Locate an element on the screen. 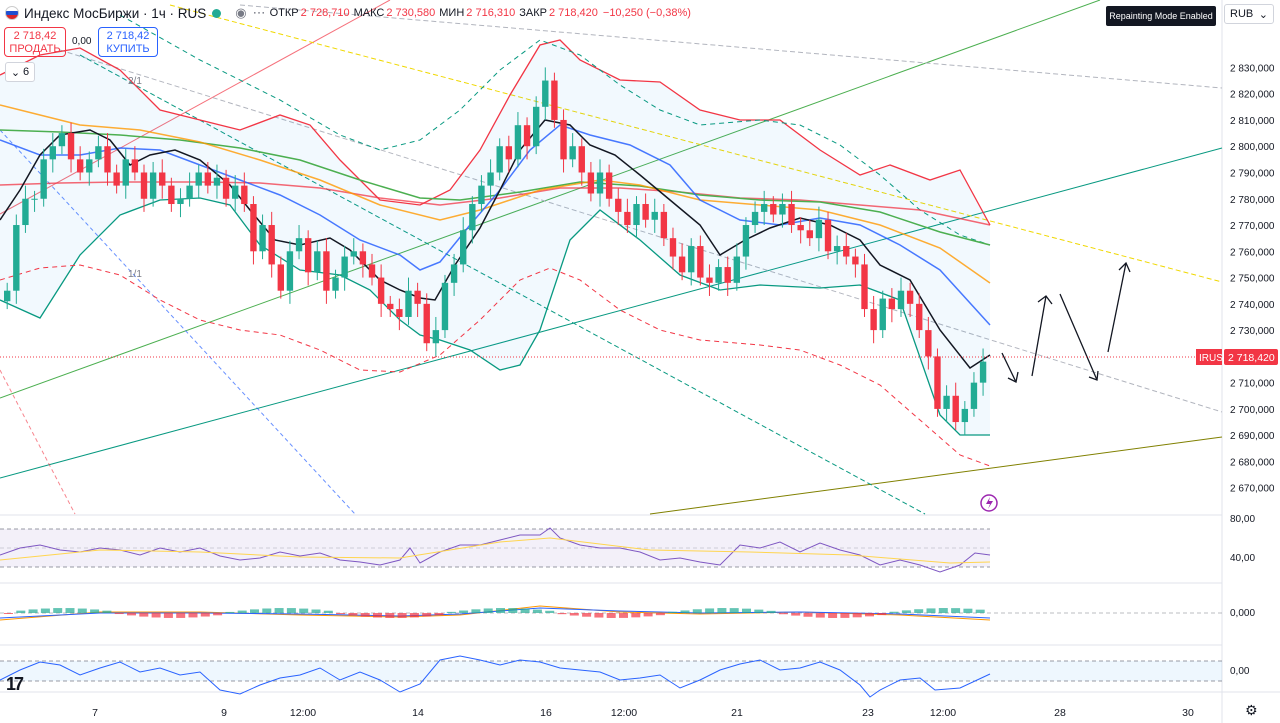  symbol-title: Индекс МосБиржи · 1ч · RUS is located at coordinates (115, 13).